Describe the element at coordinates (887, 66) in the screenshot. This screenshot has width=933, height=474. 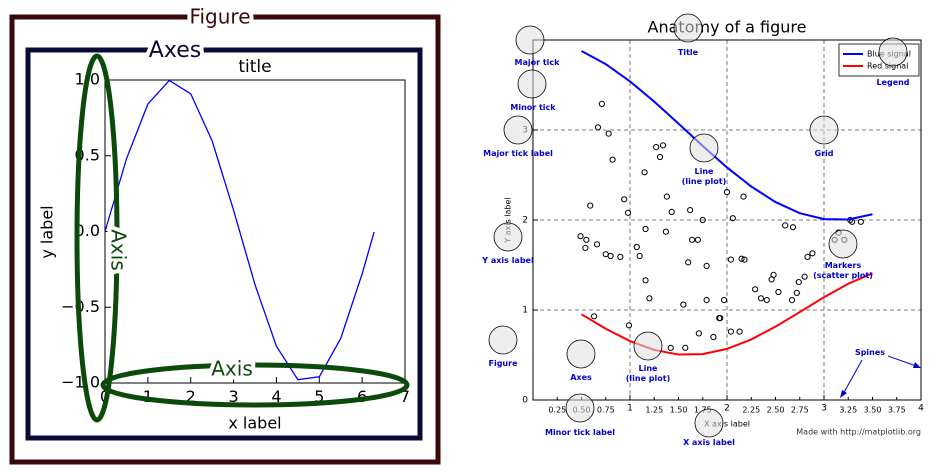
I see `legend-label: Red signal` at that location.